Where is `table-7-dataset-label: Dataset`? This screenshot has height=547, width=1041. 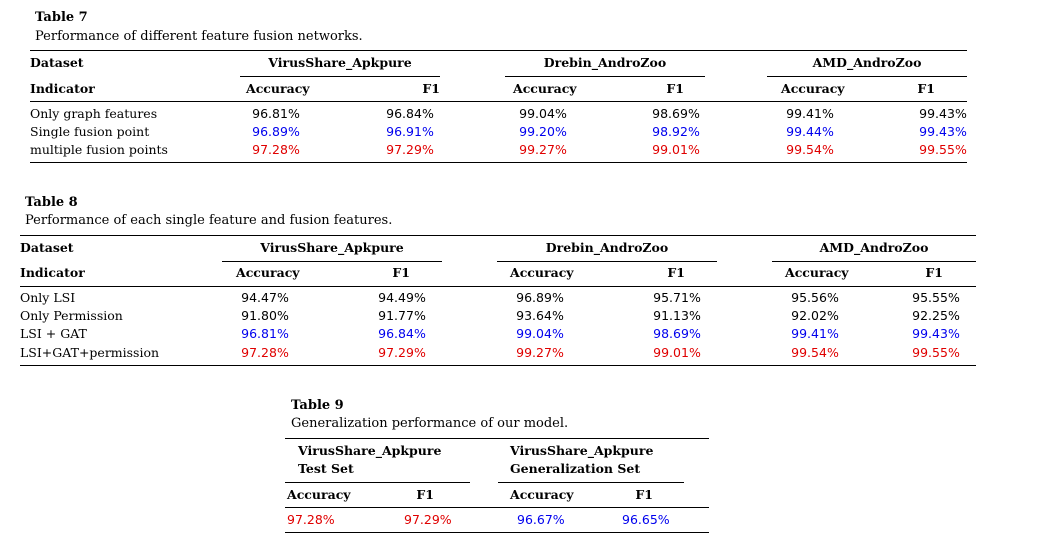 table-7-dataset-label: Dataset is located at coordinates (57, 62).